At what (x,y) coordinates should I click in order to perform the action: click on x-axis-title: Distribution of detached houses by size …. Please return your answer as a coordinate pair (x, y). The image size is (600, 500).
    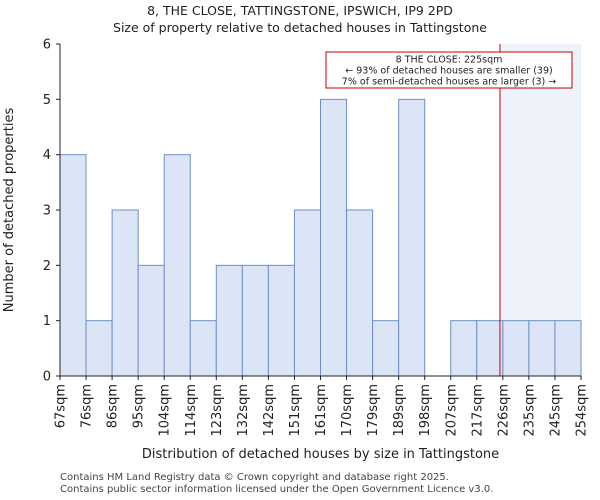
    Looking at the image, I should click on (320, 454).